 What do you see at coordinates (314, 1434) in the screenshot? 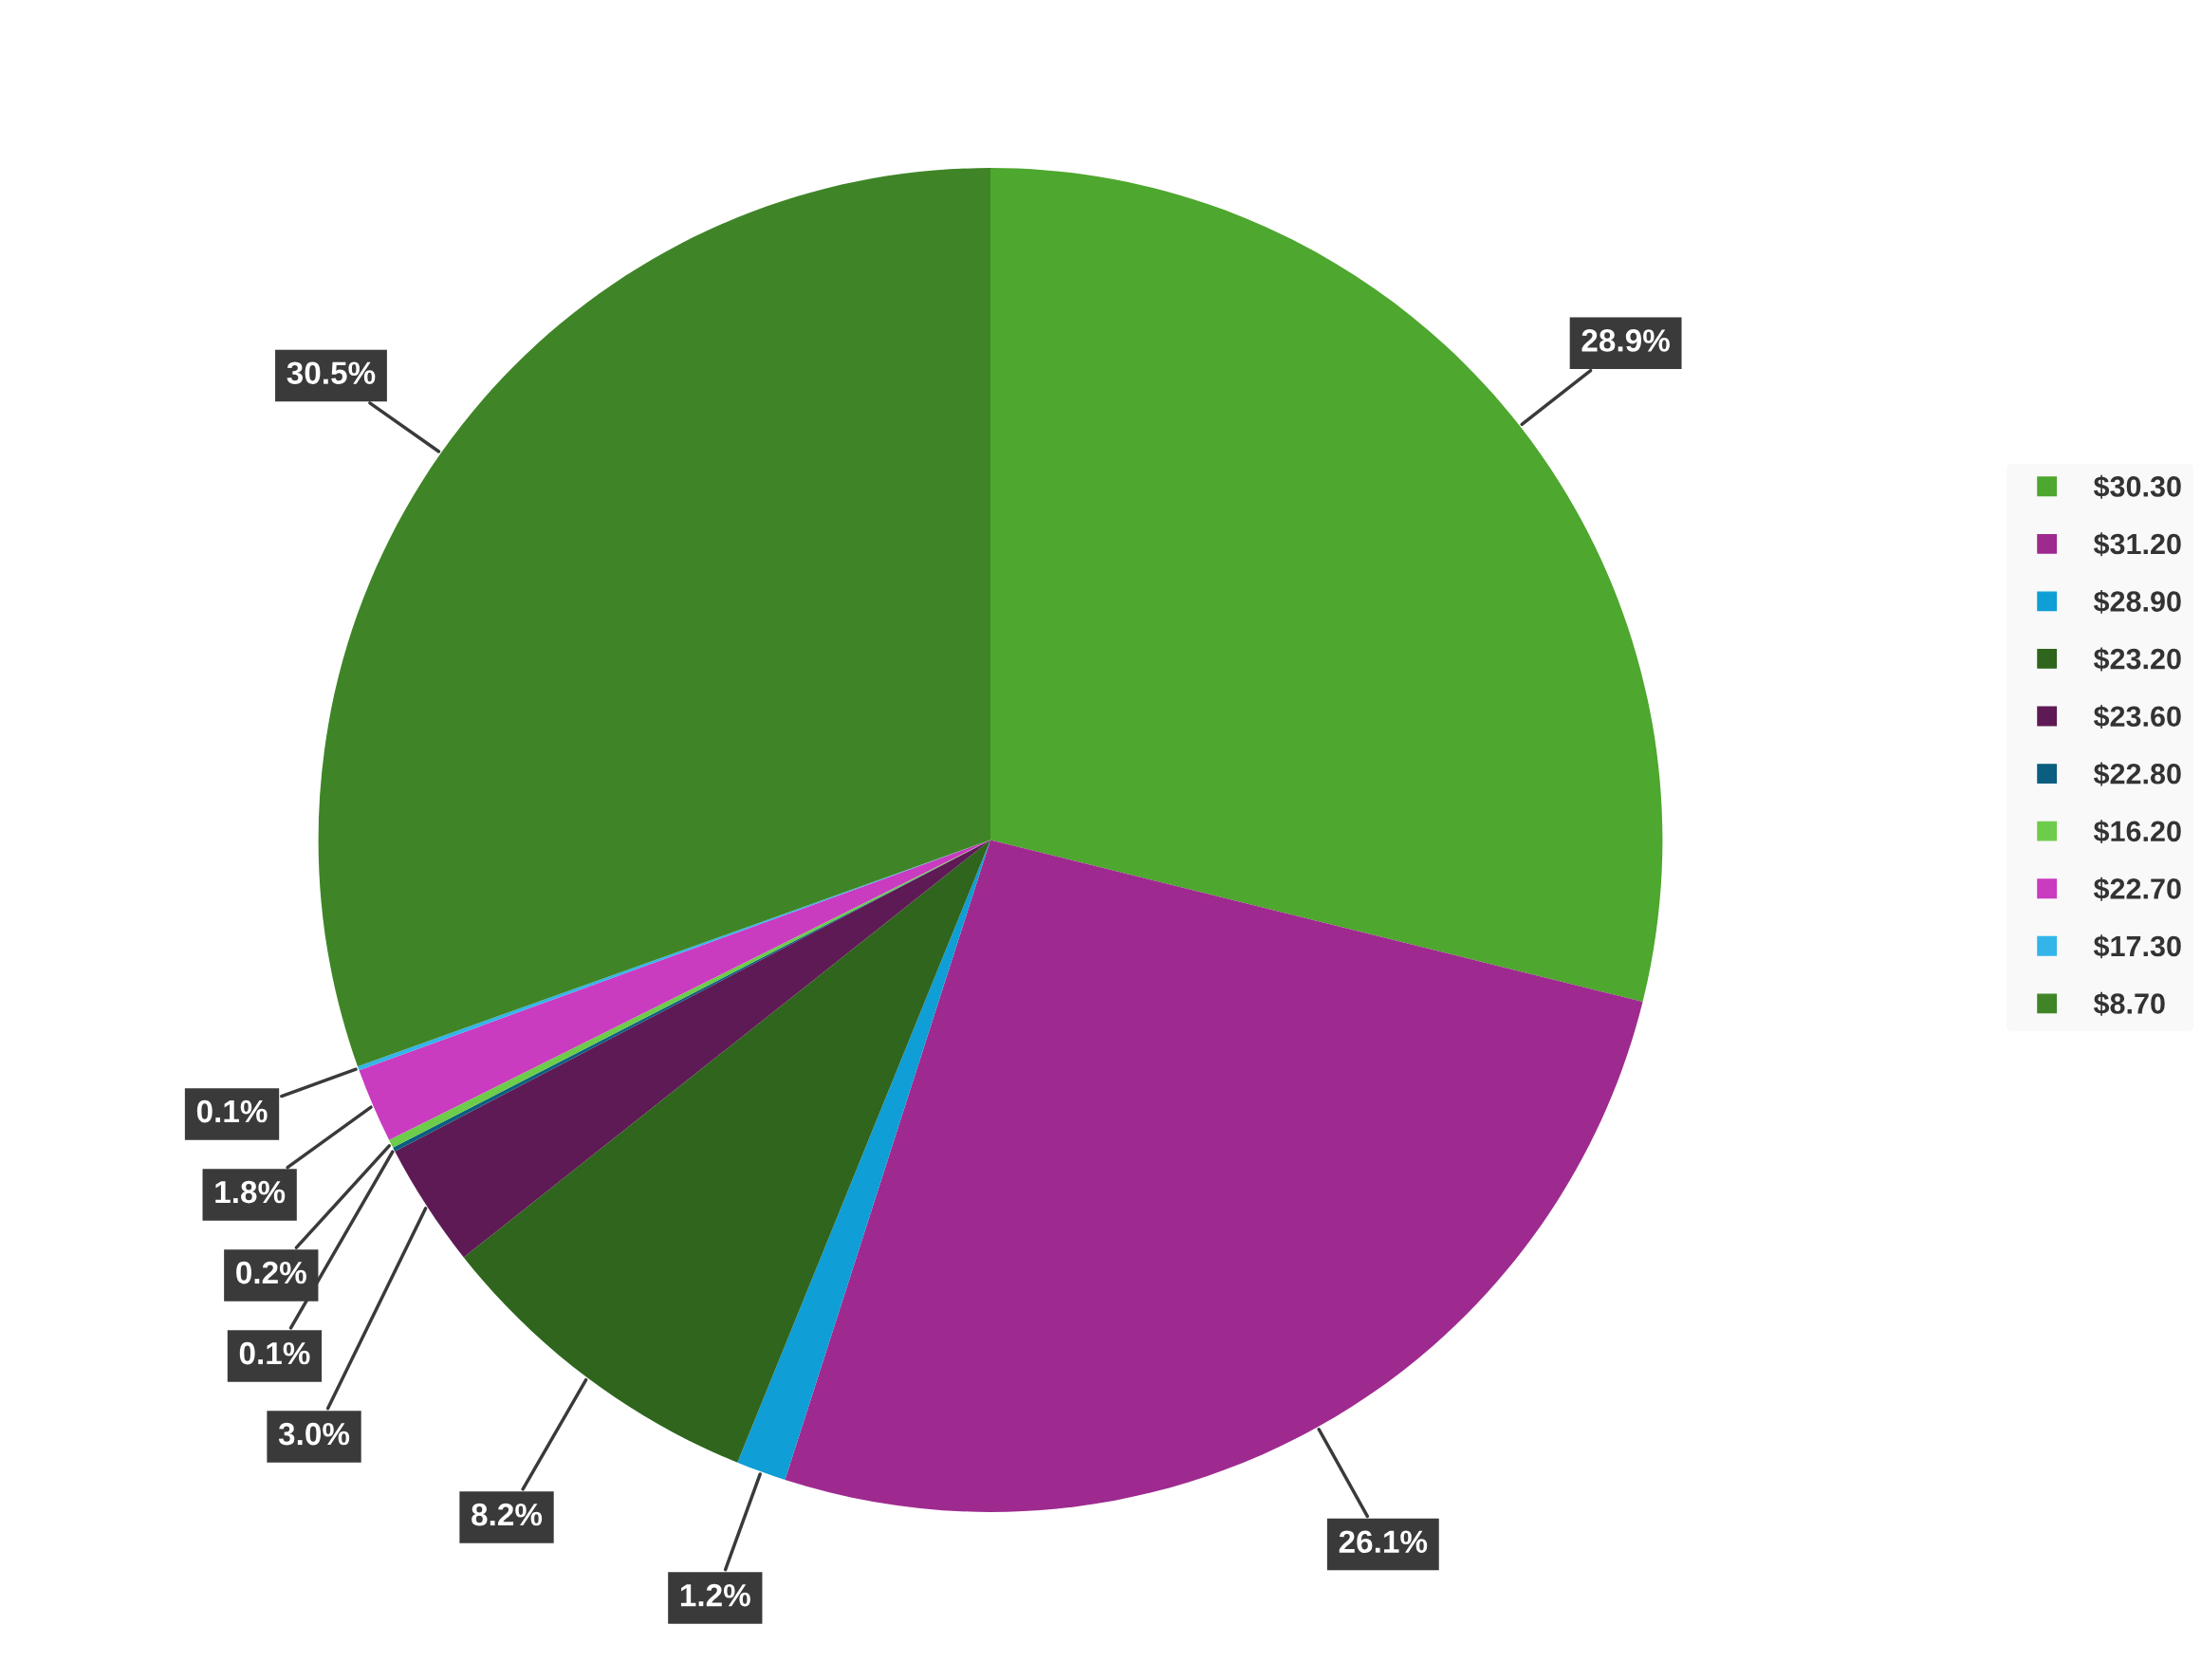
I see `data-label: 3.0%` at bounding box center [314, 1434].